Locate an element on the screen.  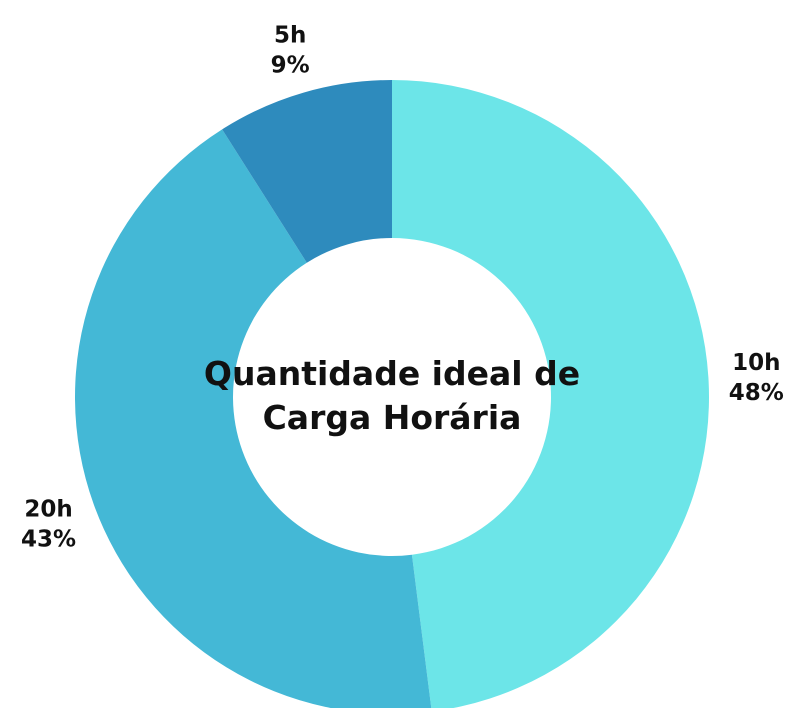
slice is located at coordinates (307, 171).